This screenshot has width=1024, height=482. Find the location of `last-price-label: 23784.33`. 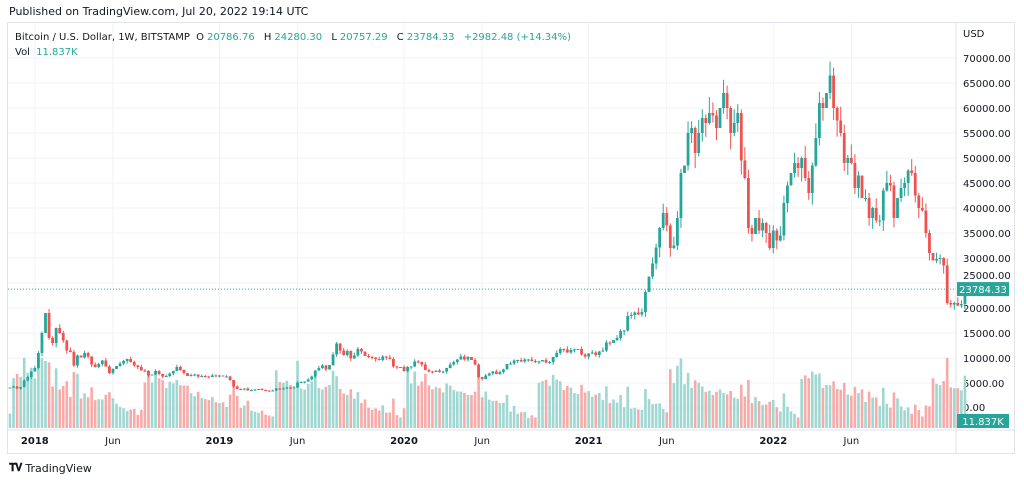

last-price-label: 23784.33 is located at coordinates (983, 290).